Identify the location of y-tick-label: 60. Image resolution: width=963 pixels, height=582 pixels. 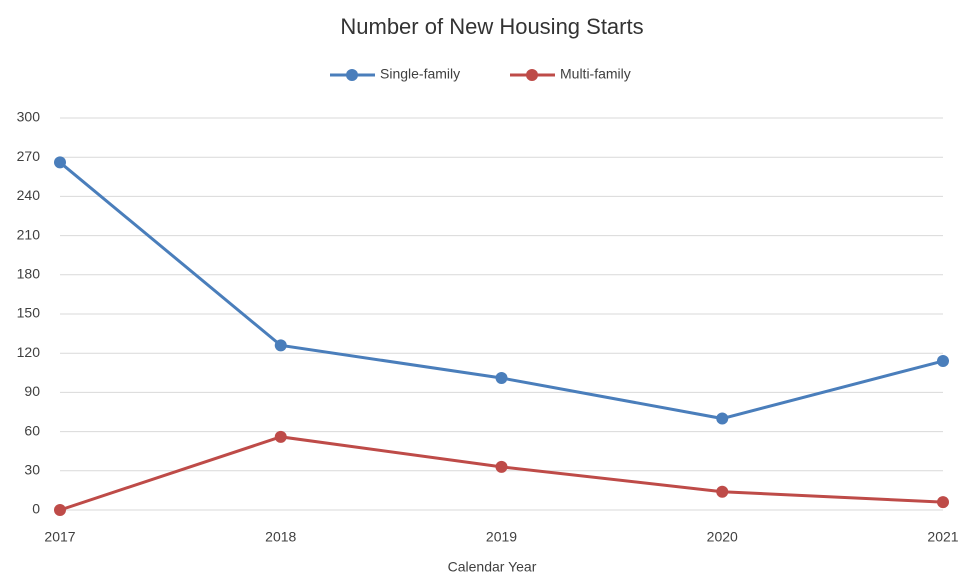
(32, 430).